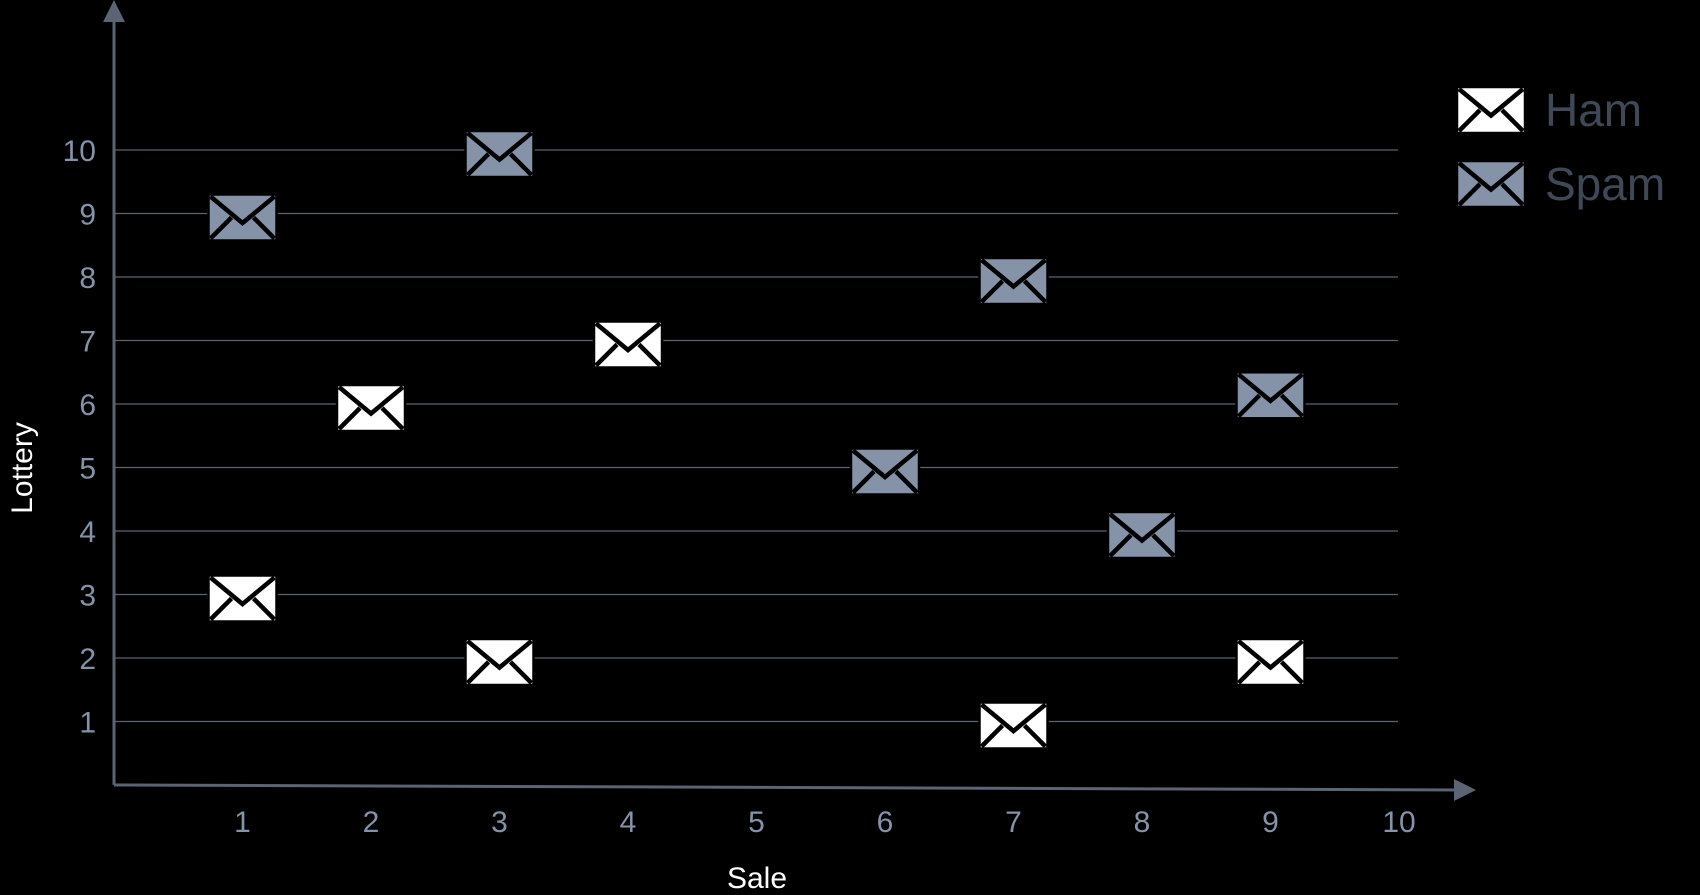  Describe the element at coordinates (628, 822) in the screenshot. I see `x-tick-label-4: 4` at that location.